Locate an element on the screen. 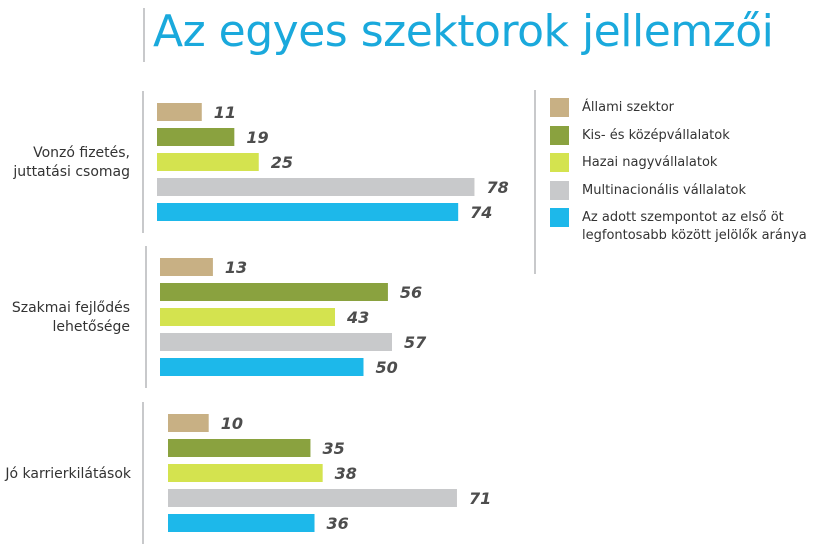 This screenshot has height=552, width=831. legend-label-line: Multinacionális vállalatok is located at coordinates (664, 190).